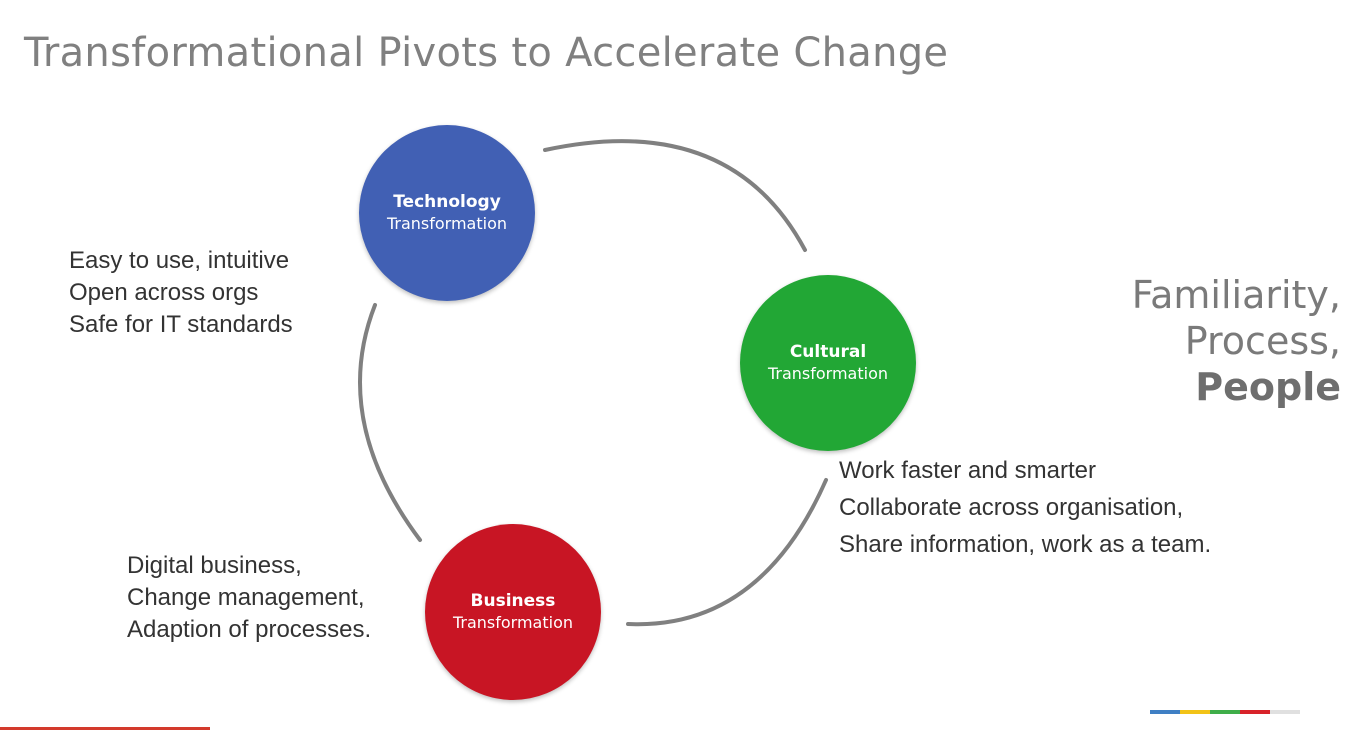 The image size is (1361, 731). I want to click on business-note: Change management,, so click(246, 597).